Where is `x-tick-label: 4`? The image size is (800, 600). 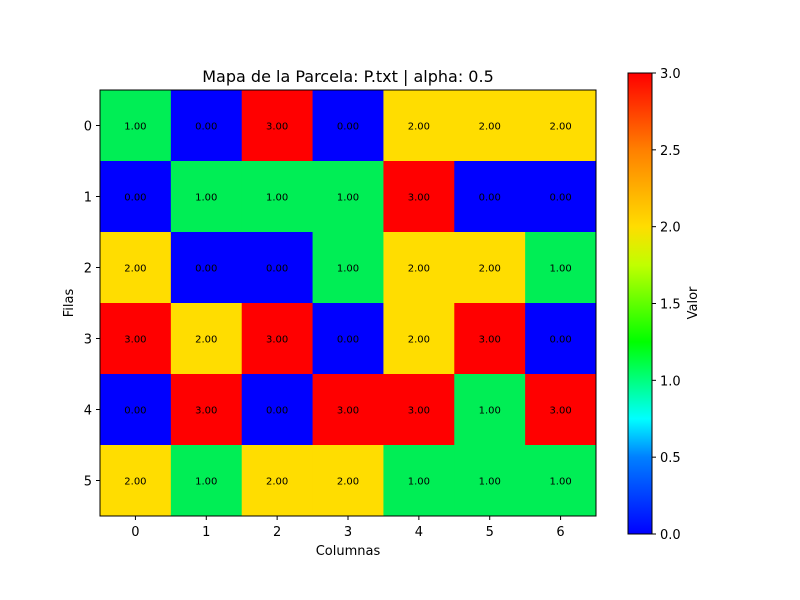
x-tick-label: 4 is located at coordinates (419, 532).